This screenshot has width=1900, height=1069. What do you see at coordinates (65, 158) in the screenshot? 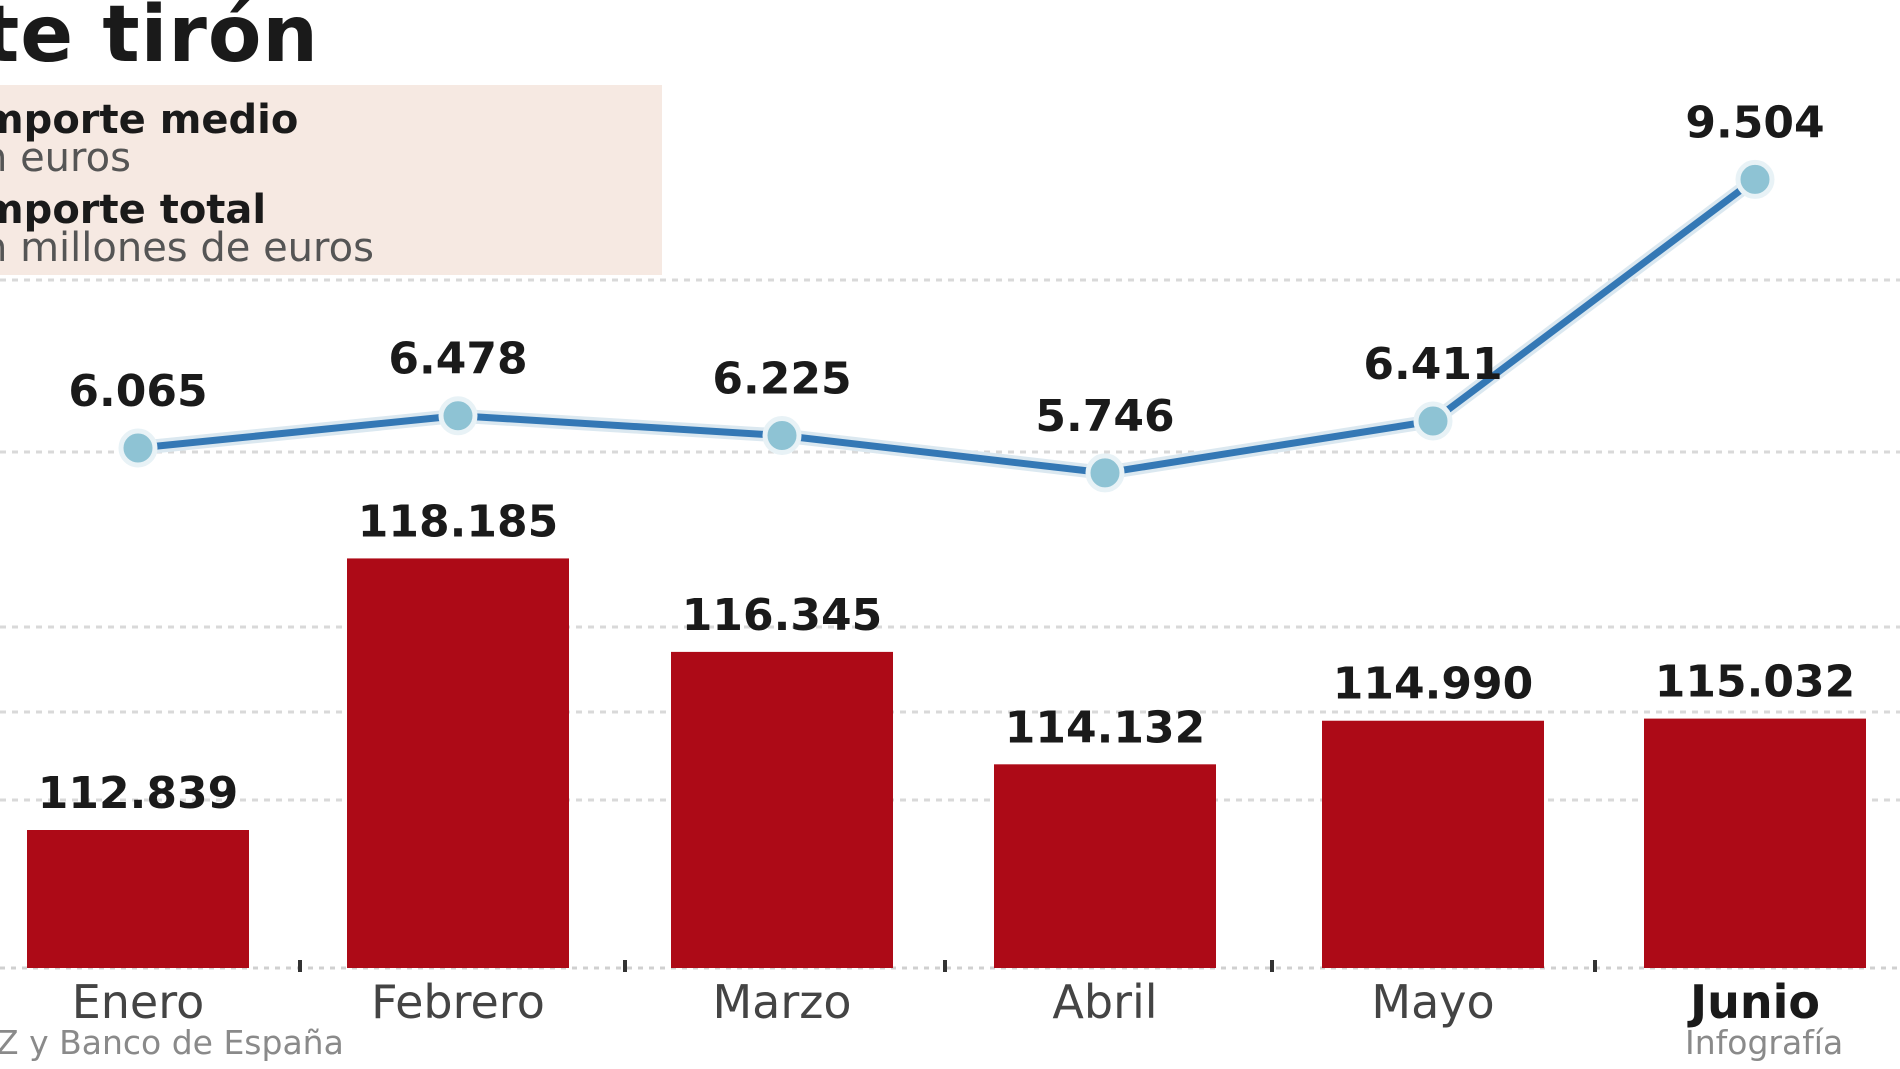
I see `legend-line-unit: n euros` at bounding box center [65, 158].